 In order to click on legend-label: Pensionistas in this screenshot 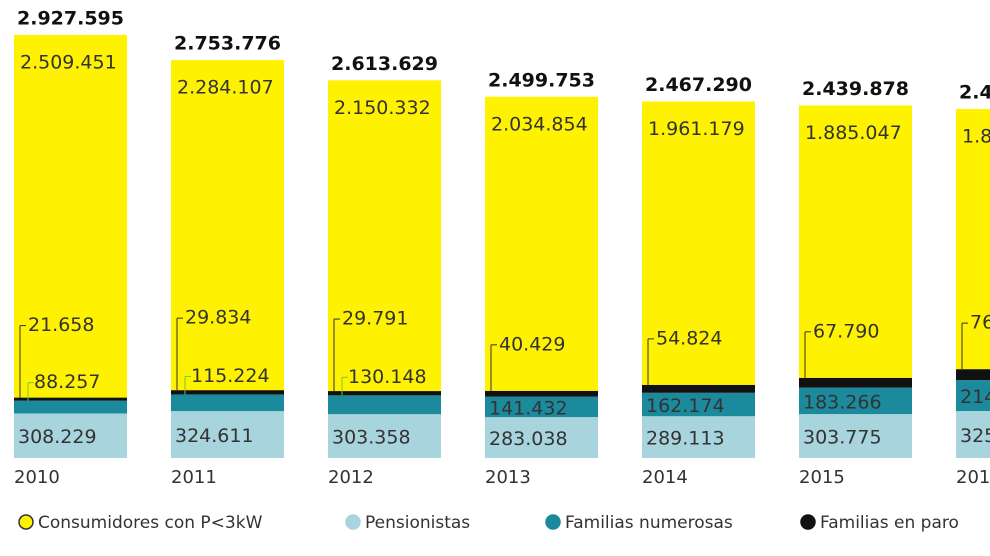, I will do `click(417, 523)`.